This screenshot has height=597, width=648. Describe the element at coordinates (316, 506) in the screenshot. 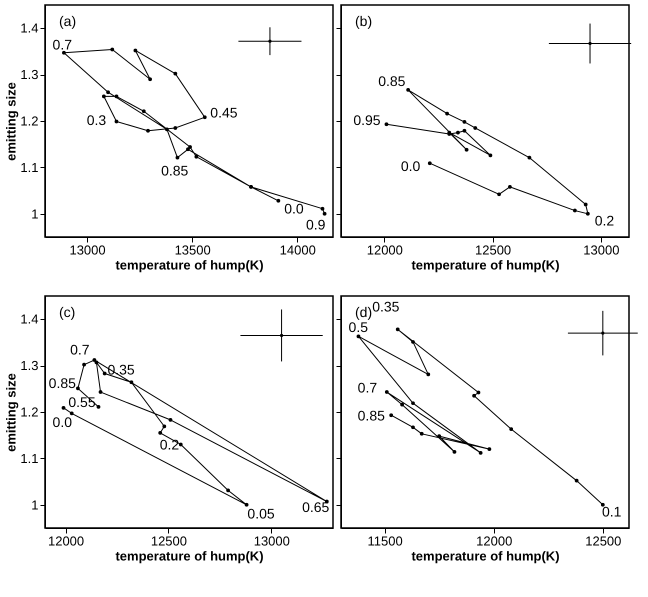

I see `annotation: 0.65` at that location.